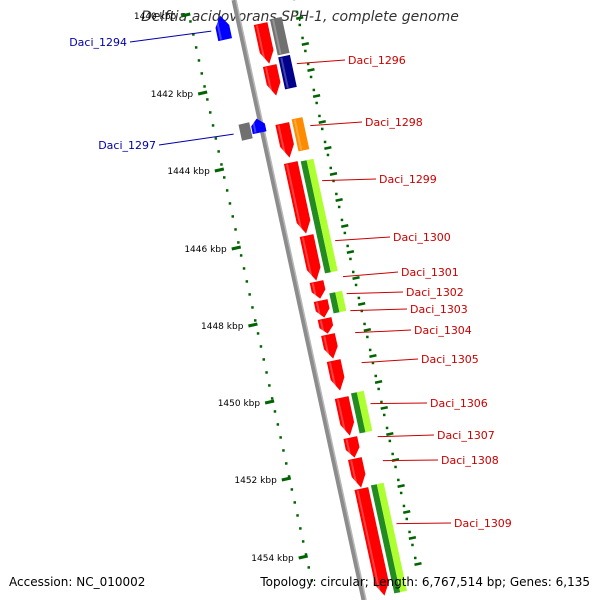 The width and height of the screenshot is (600, 600). I want to click on gene-label: Daci_1301, so click(430, 272).